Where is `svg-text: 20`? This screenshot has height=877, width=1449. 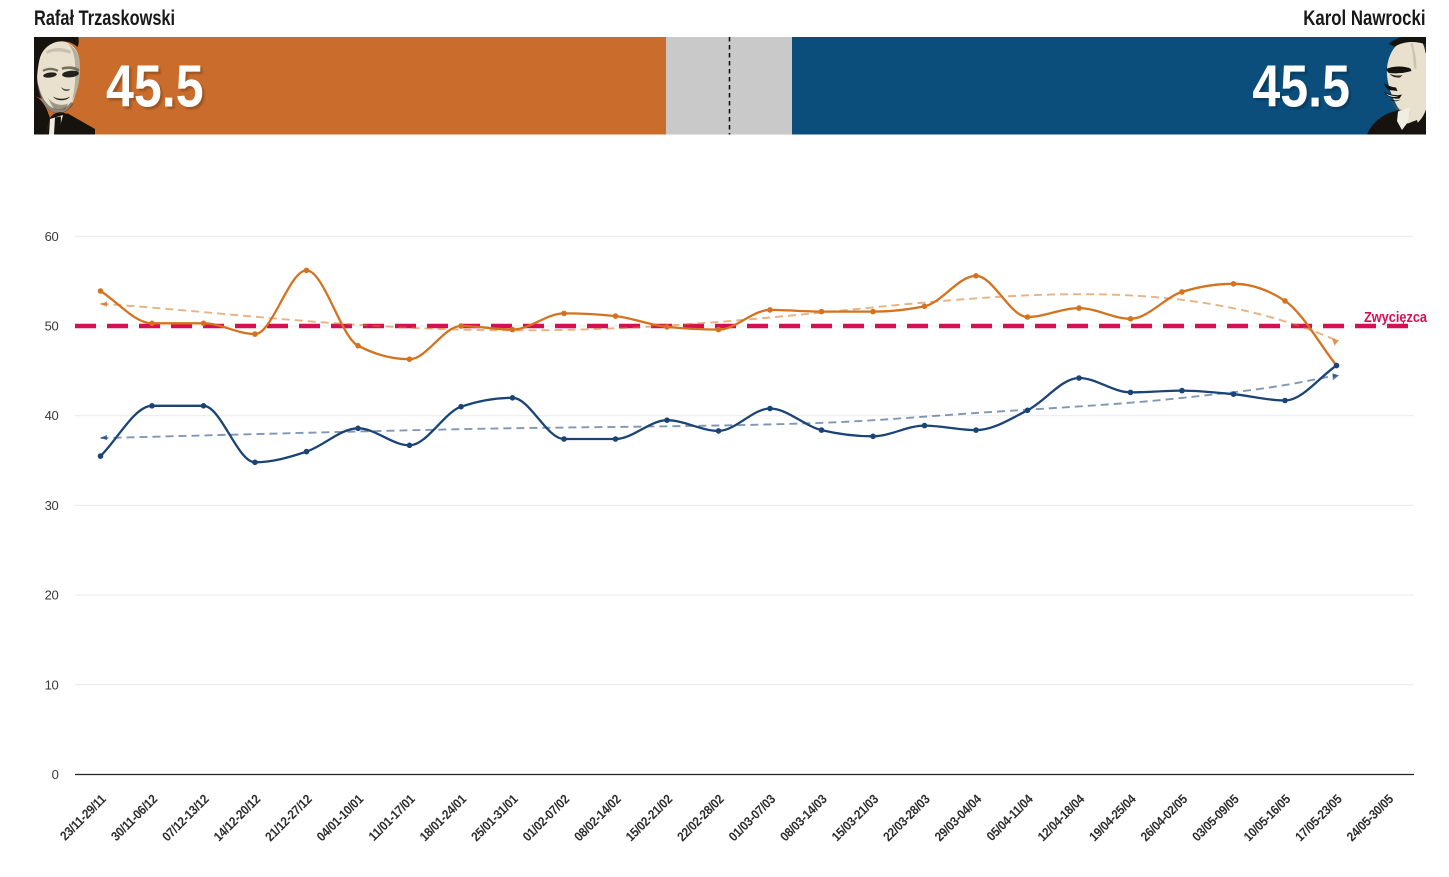 svg-text: 20 is located at coordinates (52, 595).